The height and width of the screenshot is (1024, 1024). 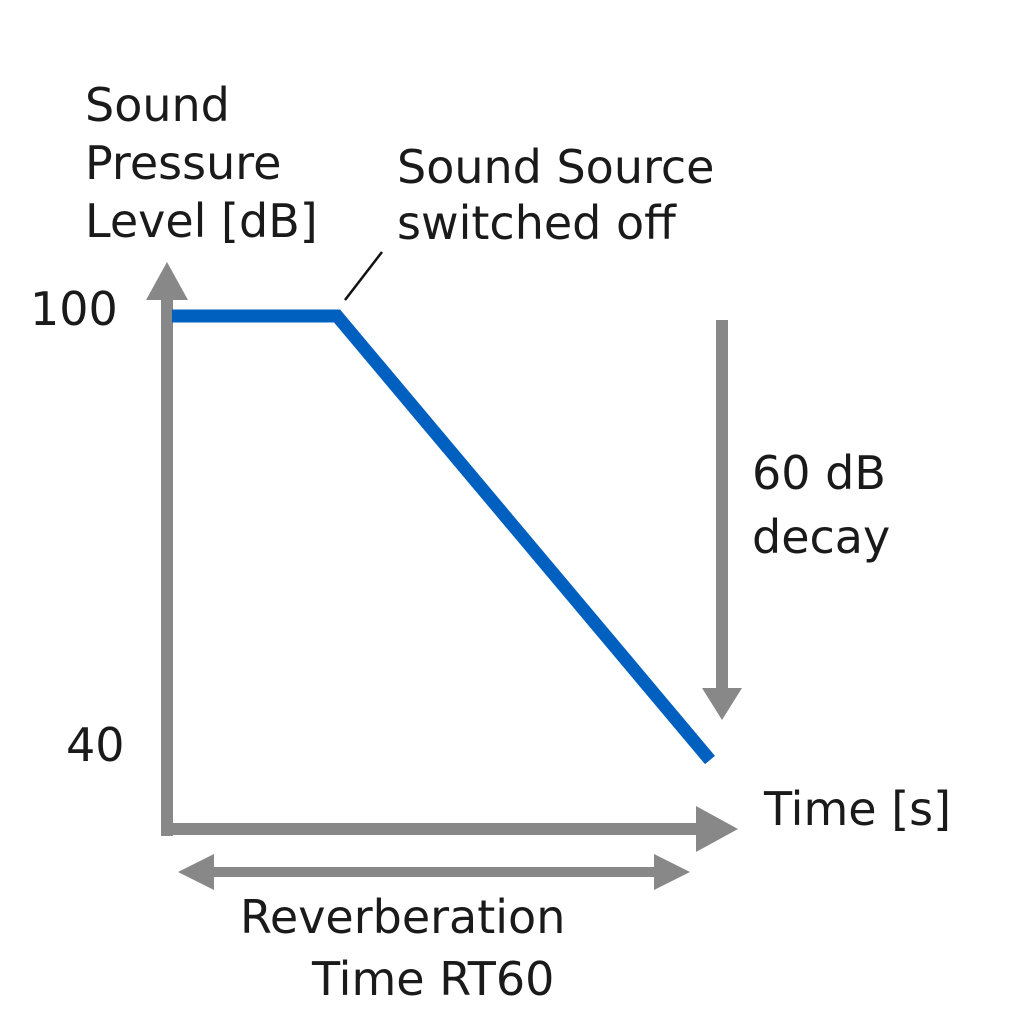 I want to click on rt60-arrowhead-right, so click(x=672, y=872).